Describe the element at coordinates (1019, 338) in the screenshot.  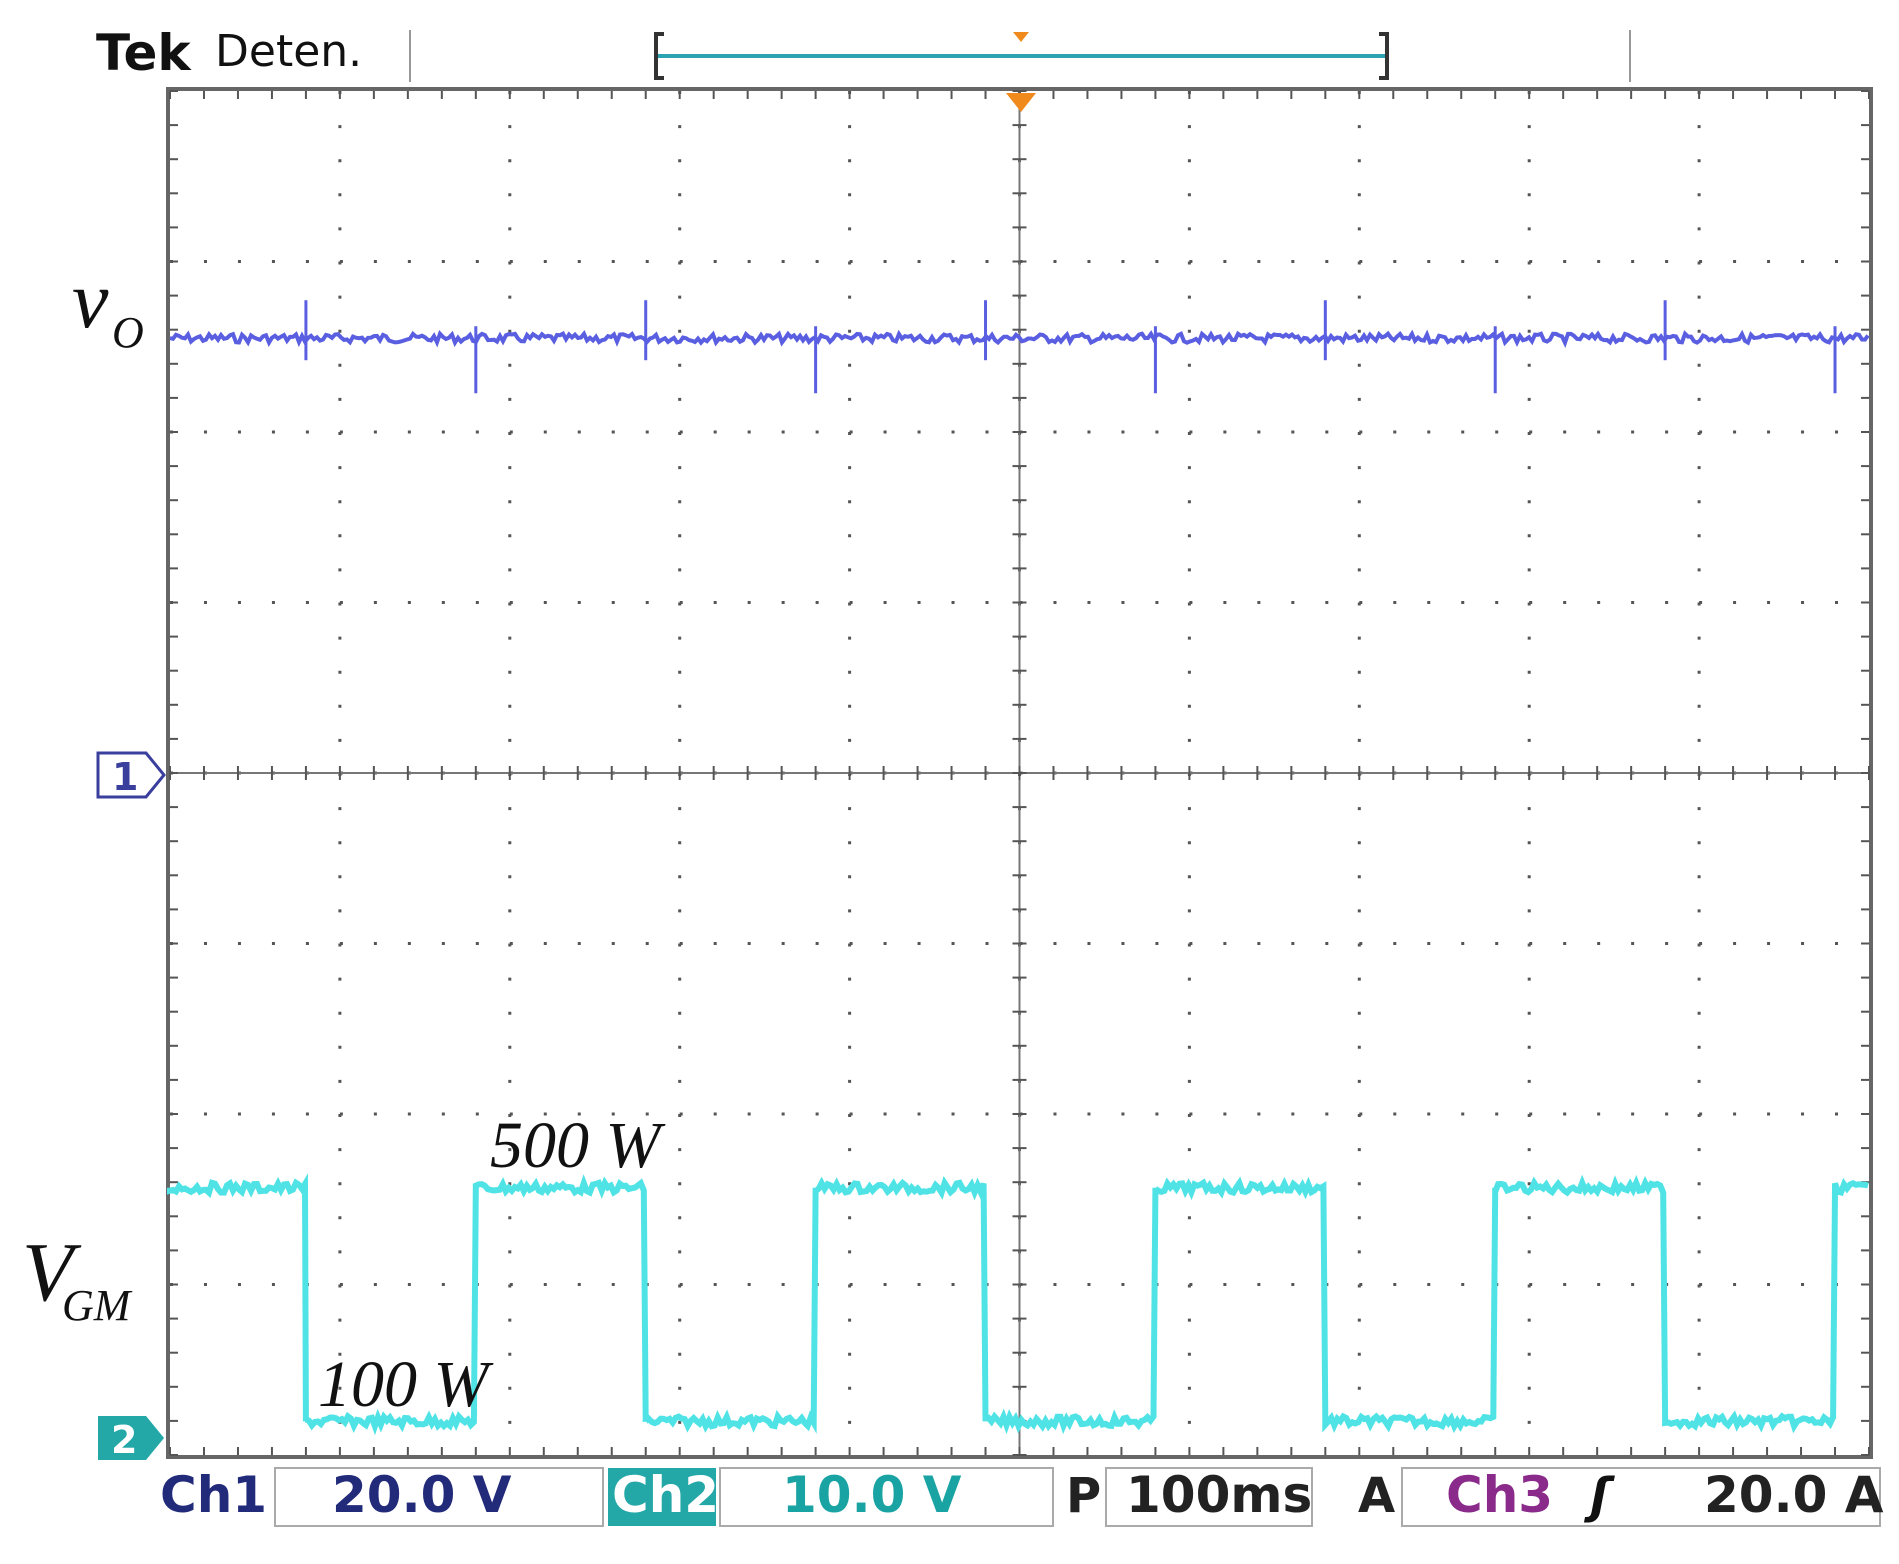
I see `ch1-vo-trace` at that location.